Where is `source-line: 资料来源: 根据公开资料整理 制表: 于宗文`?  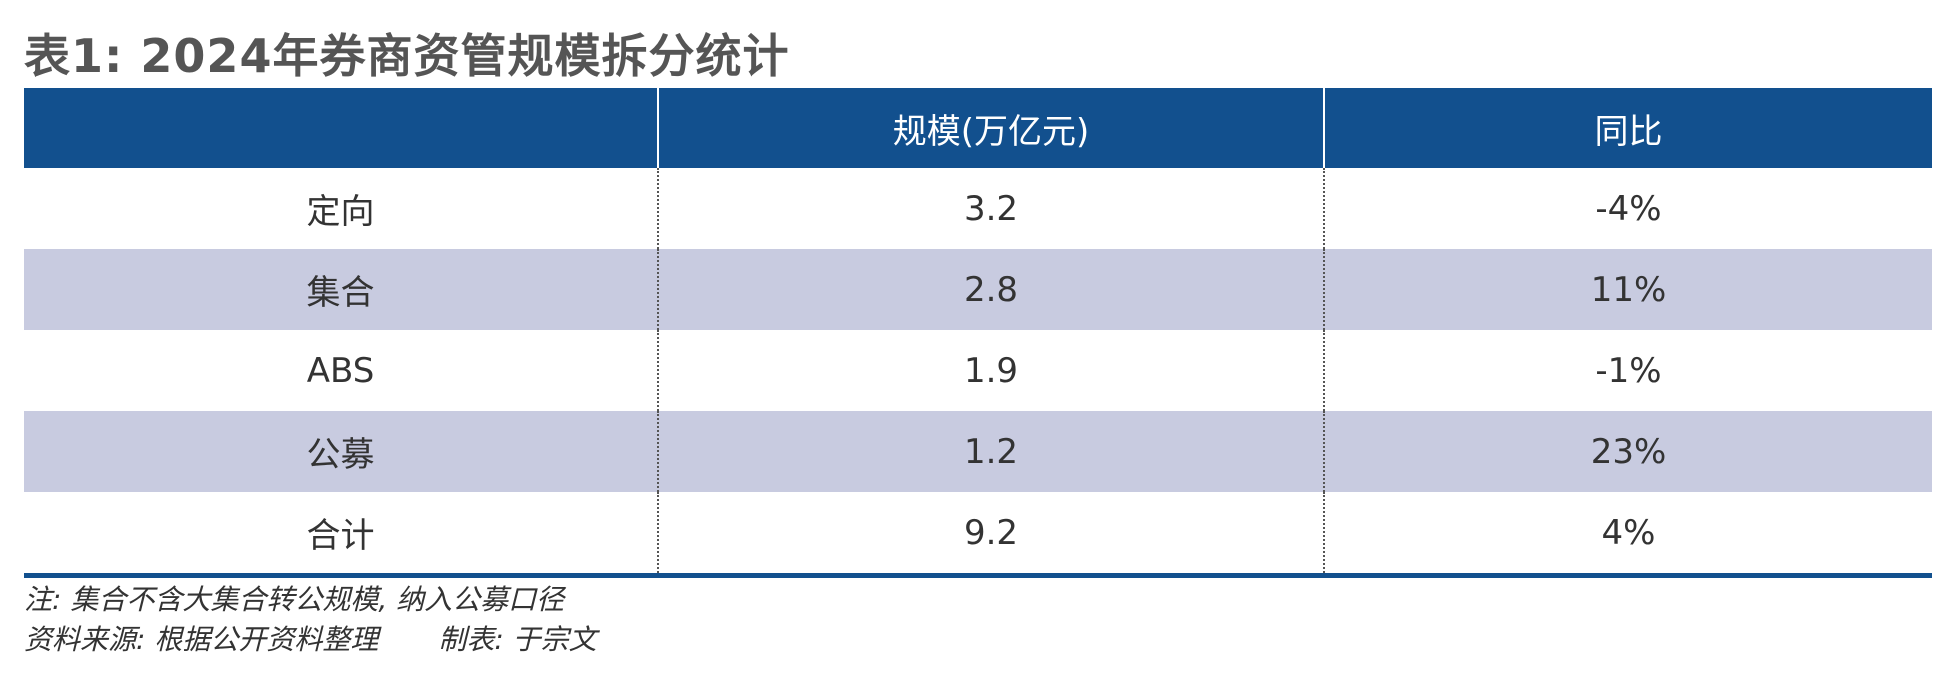 source-line: 资料来源: 根据公开资料整理 制表: 于宗文 is located at coordinates (310, 640).